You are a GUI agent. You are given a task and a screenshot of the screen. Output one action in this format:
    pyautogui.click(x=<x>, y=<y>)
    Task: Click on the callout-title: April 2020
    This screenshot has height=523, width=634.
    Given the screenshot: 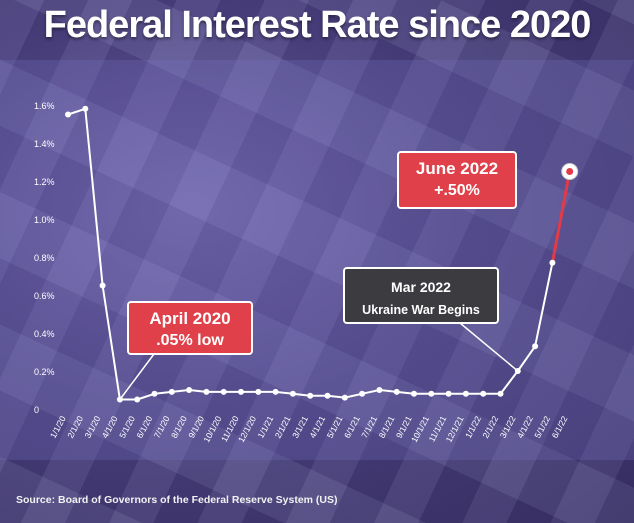 What is the action you would take?
    pyautogui.click(x=189, y=318)
    